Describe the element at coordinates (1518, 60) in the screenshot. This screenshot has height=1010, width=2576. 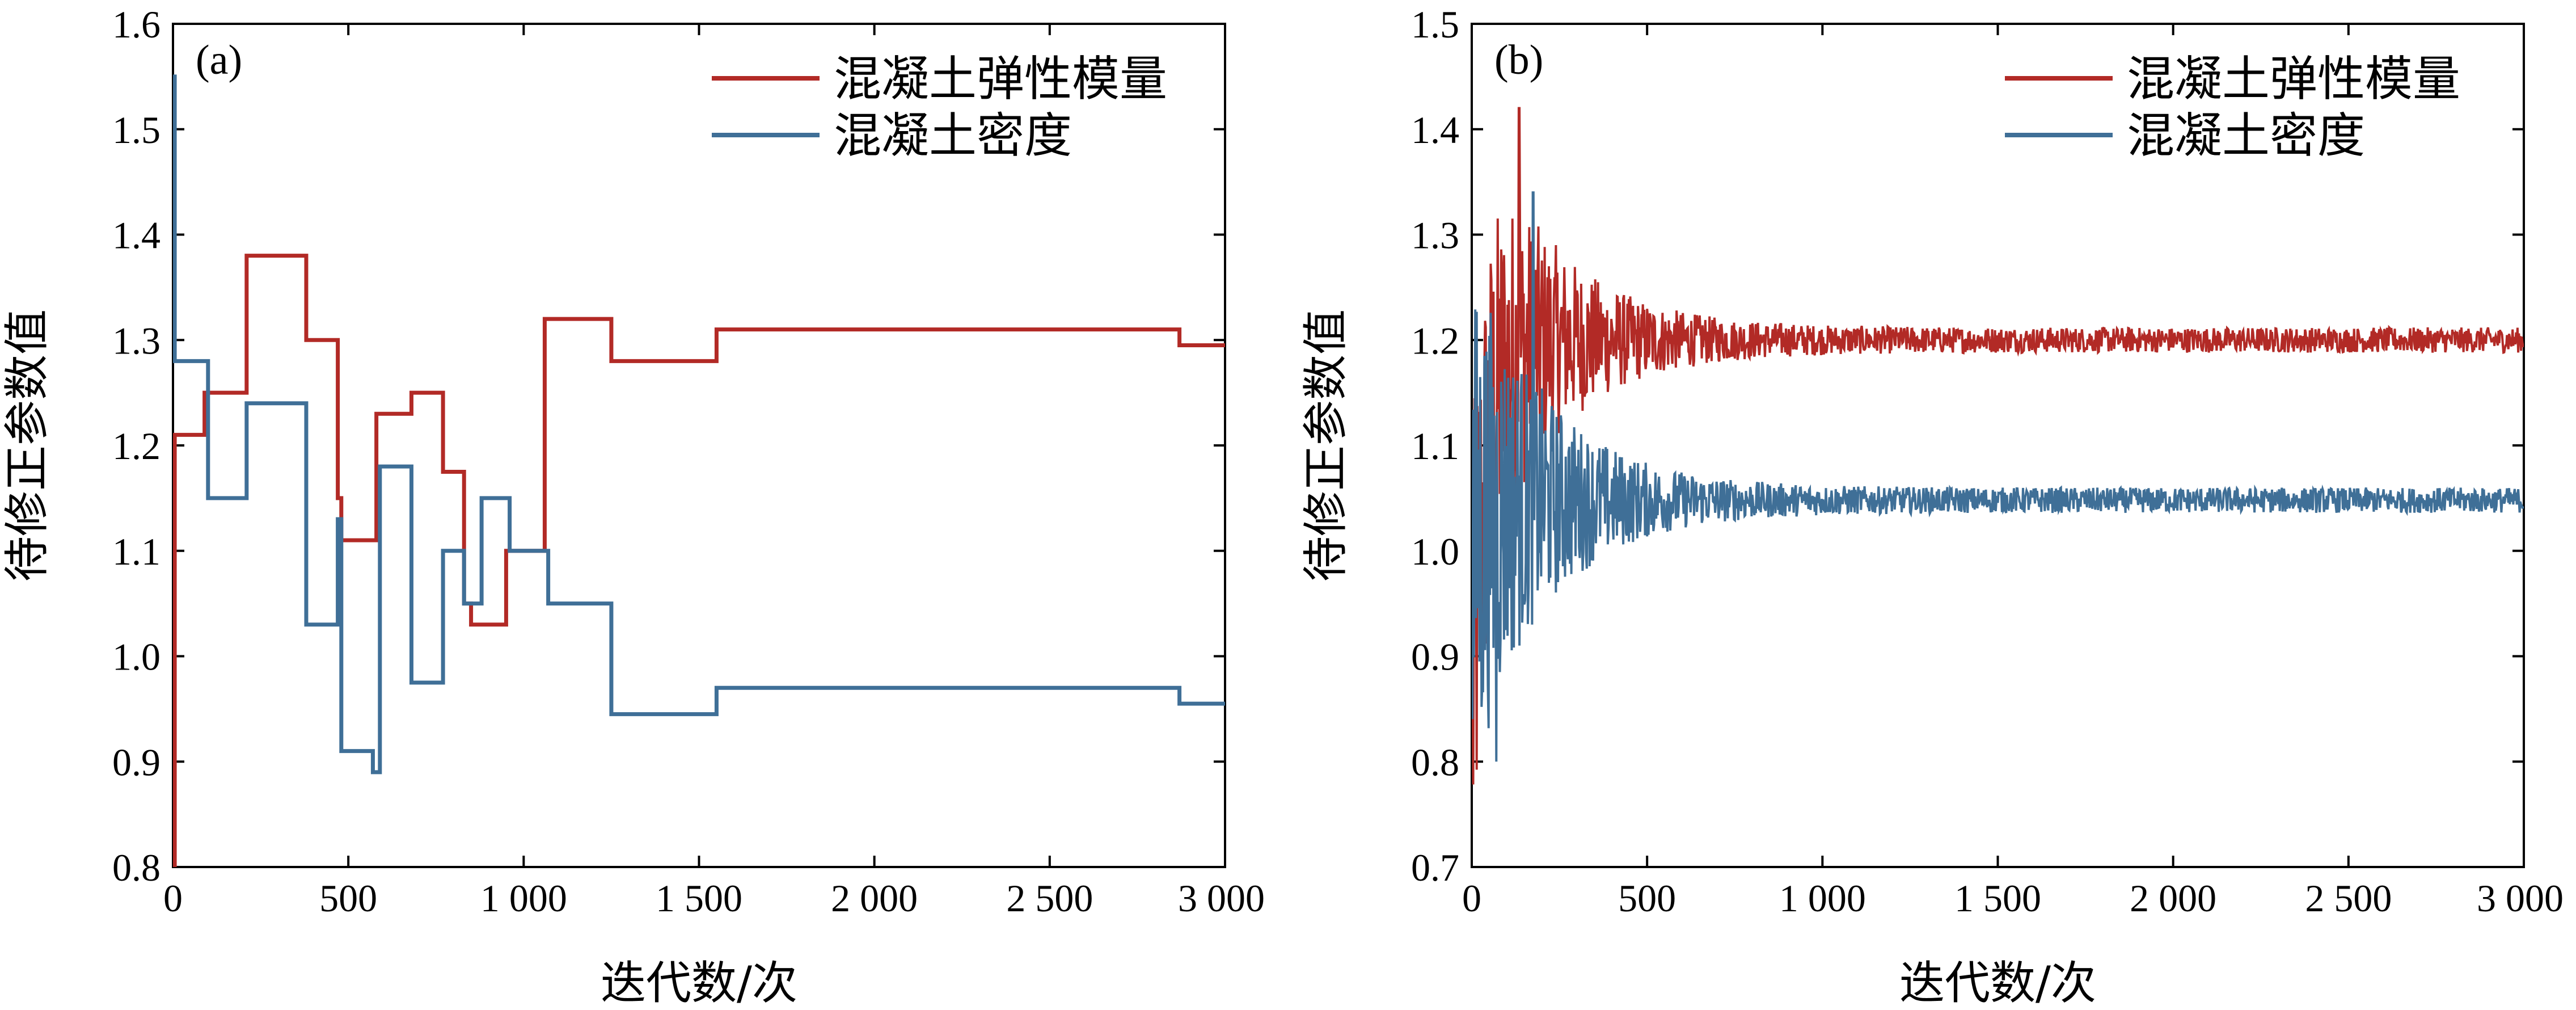
I see `panel-label: (b)` at that location.